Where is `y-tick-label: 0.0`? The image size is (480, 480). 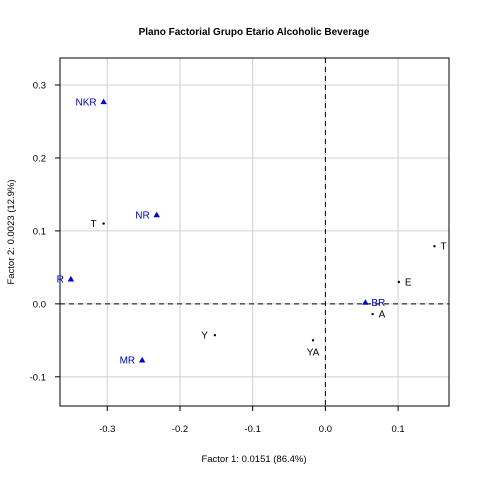
y-tick-label: 0.0 is located at coordinates (39, 304).